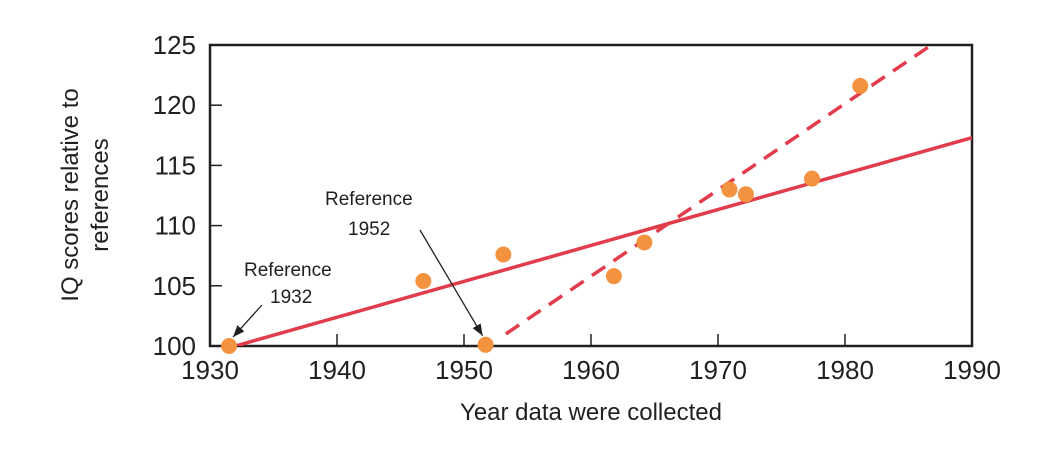 The width and height of the screenshot is (1050, 449). What do you see at coordinates (718, 370) in the screenshot?
I see `x-tick-label-1970: 1970` at bounding box center [718, 370].